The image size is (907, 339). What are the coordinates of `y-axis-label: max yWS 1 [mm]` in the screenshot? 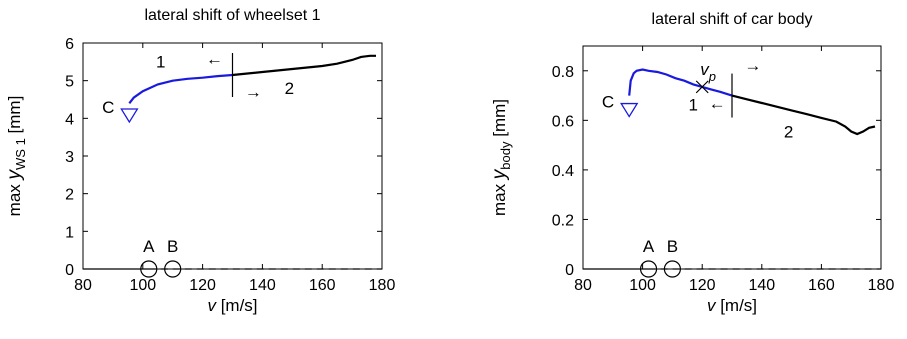 It's located at (16, 156).